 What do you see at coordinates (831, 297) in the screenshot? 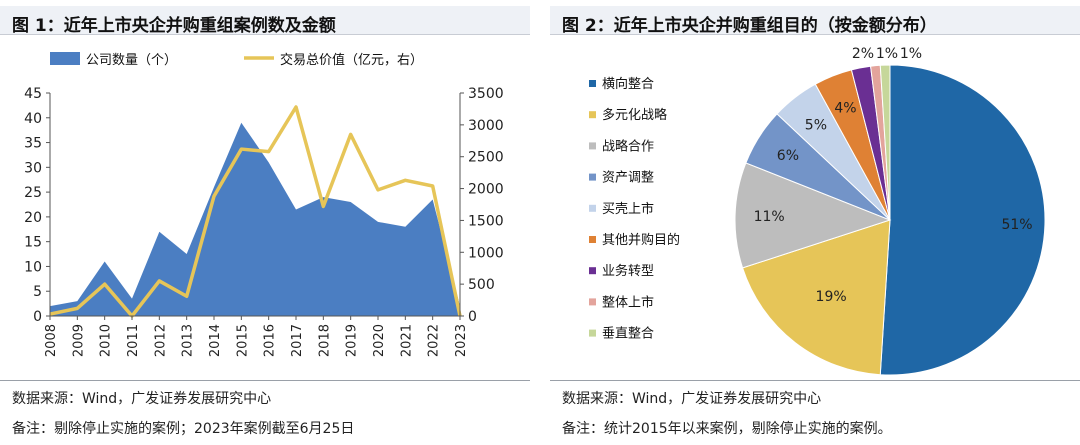
I see `pie-data-label: 19%` at bounding box center [831, 297].